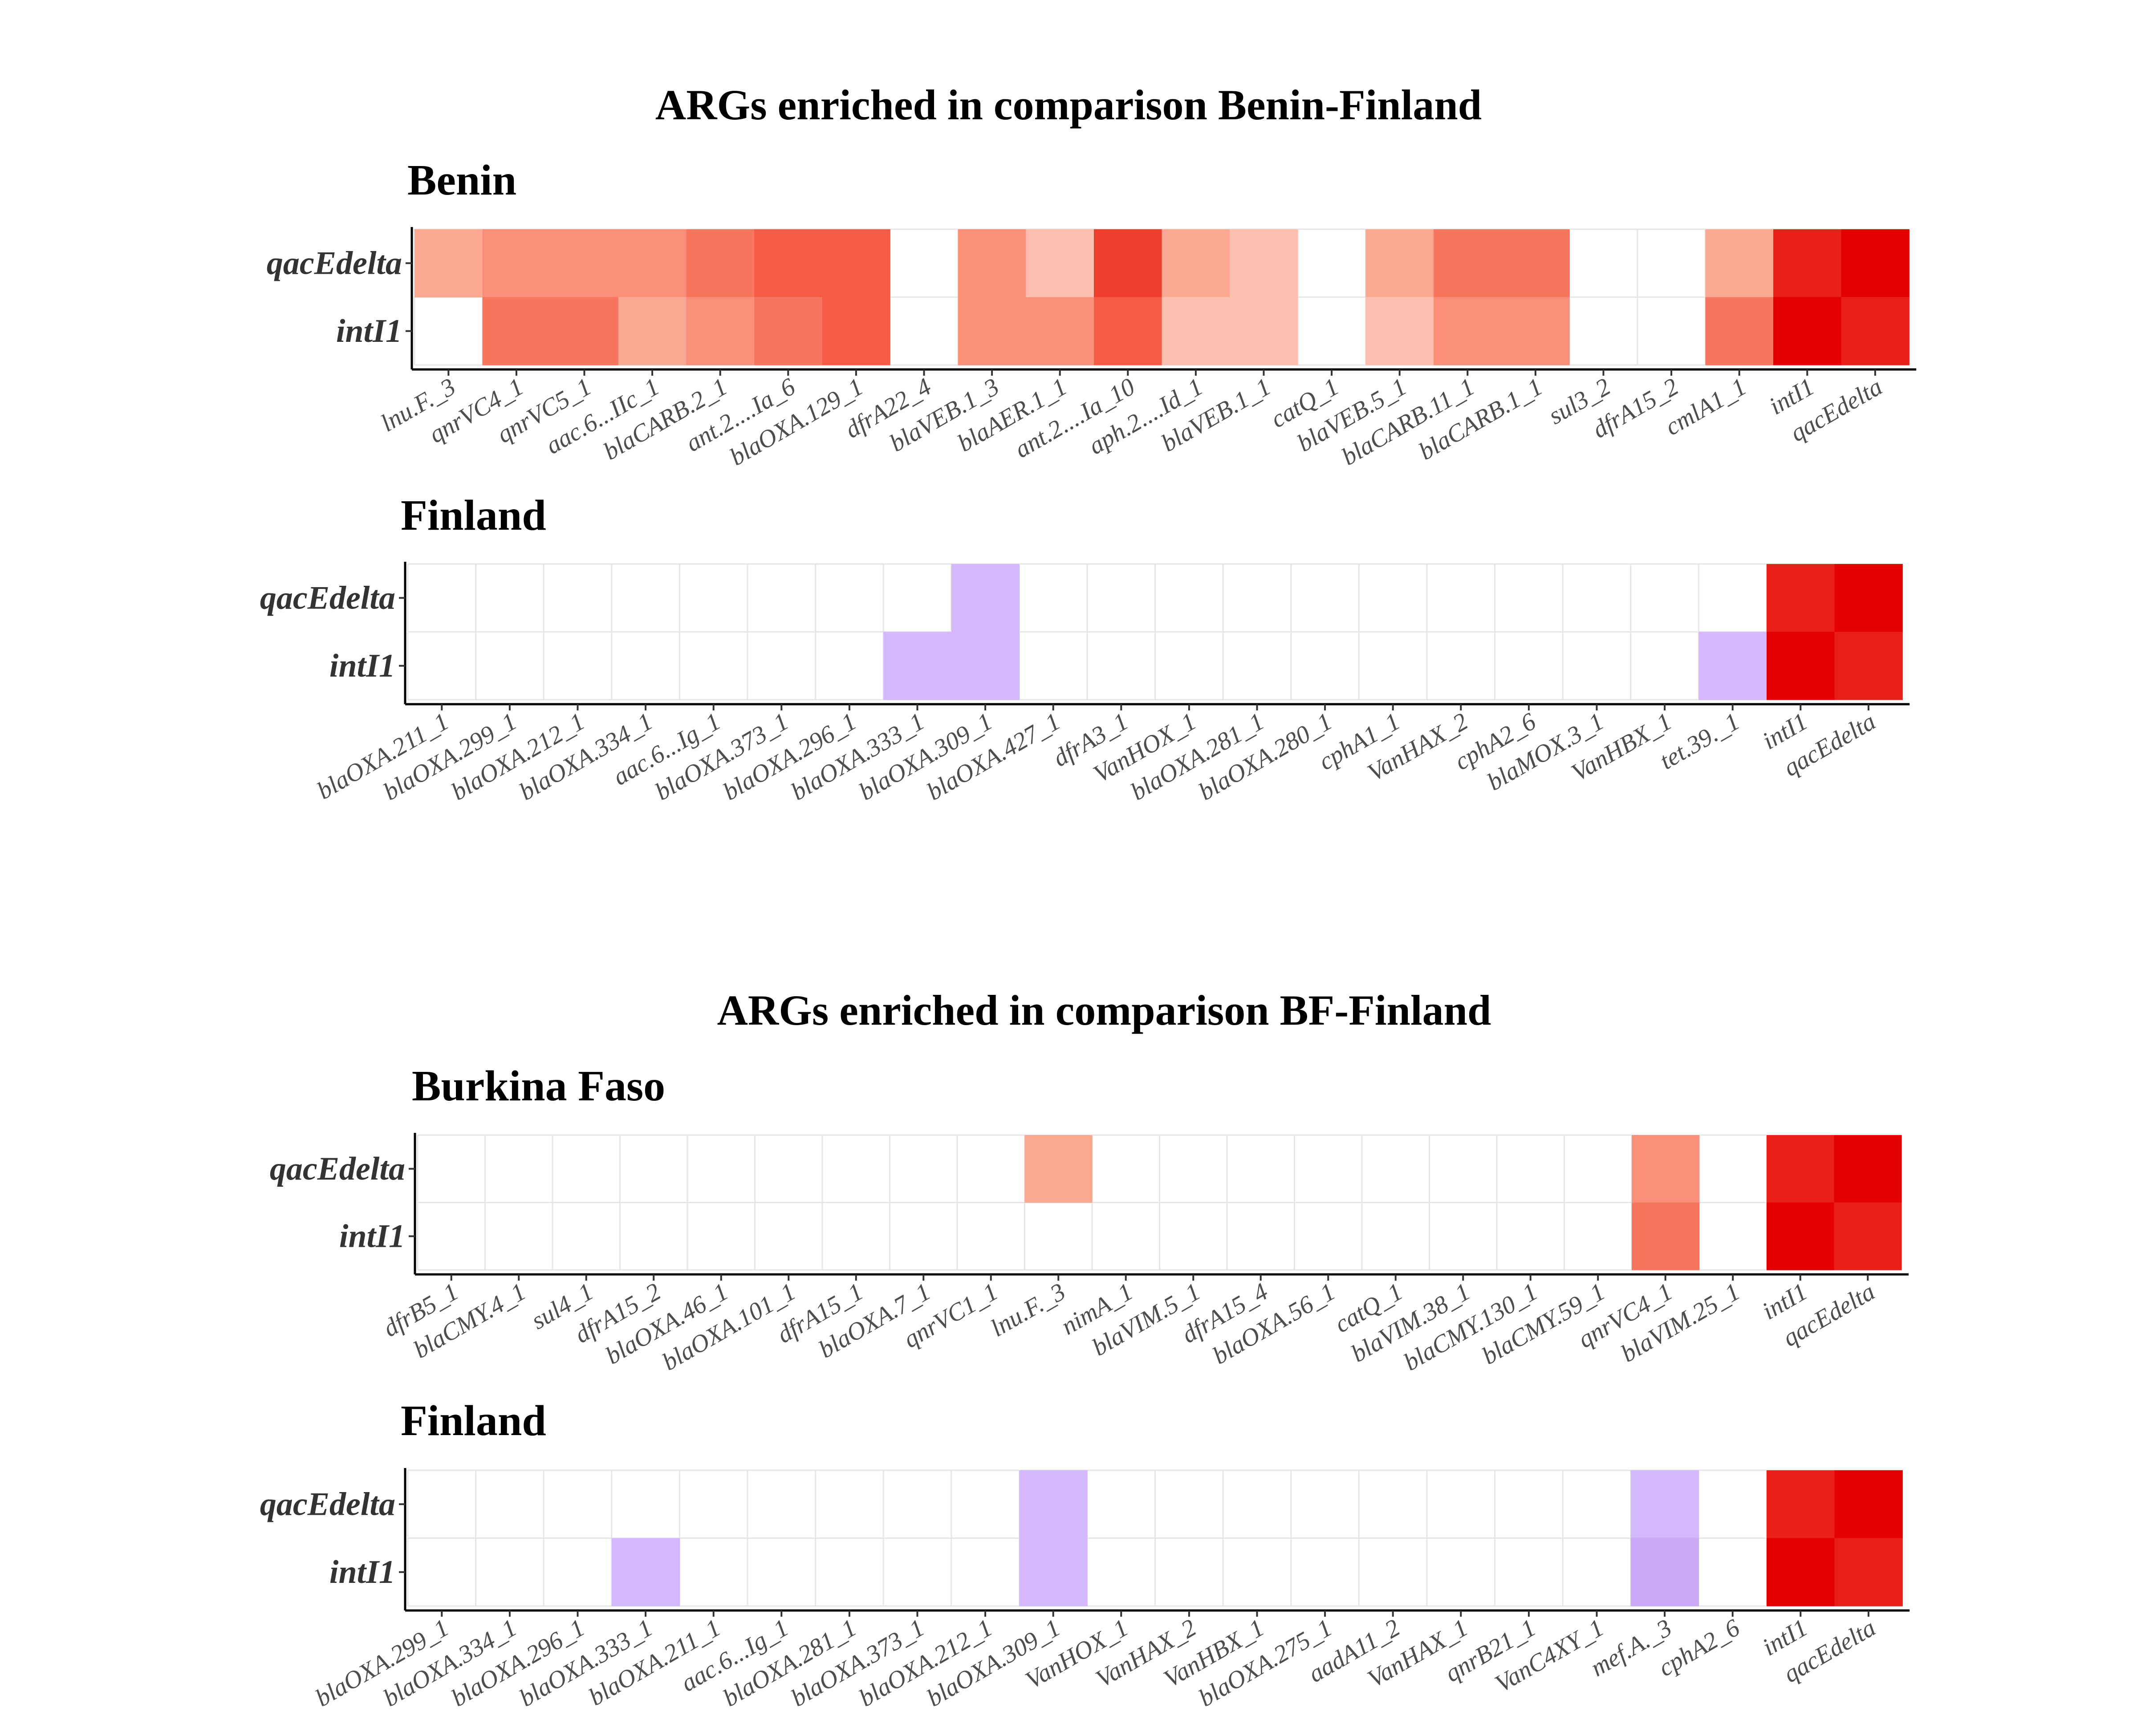  I want to click on panel-subtitle: Benin, so click(461, 180).